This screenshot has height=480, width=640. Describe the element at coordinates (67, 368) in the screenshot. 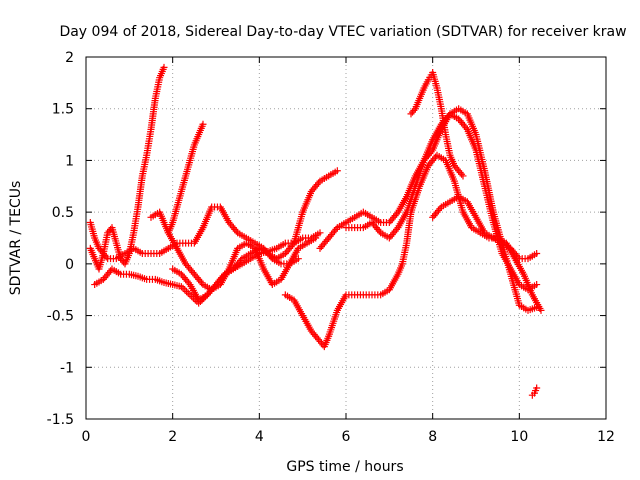

I see `y-tick-label: -1` at that location.